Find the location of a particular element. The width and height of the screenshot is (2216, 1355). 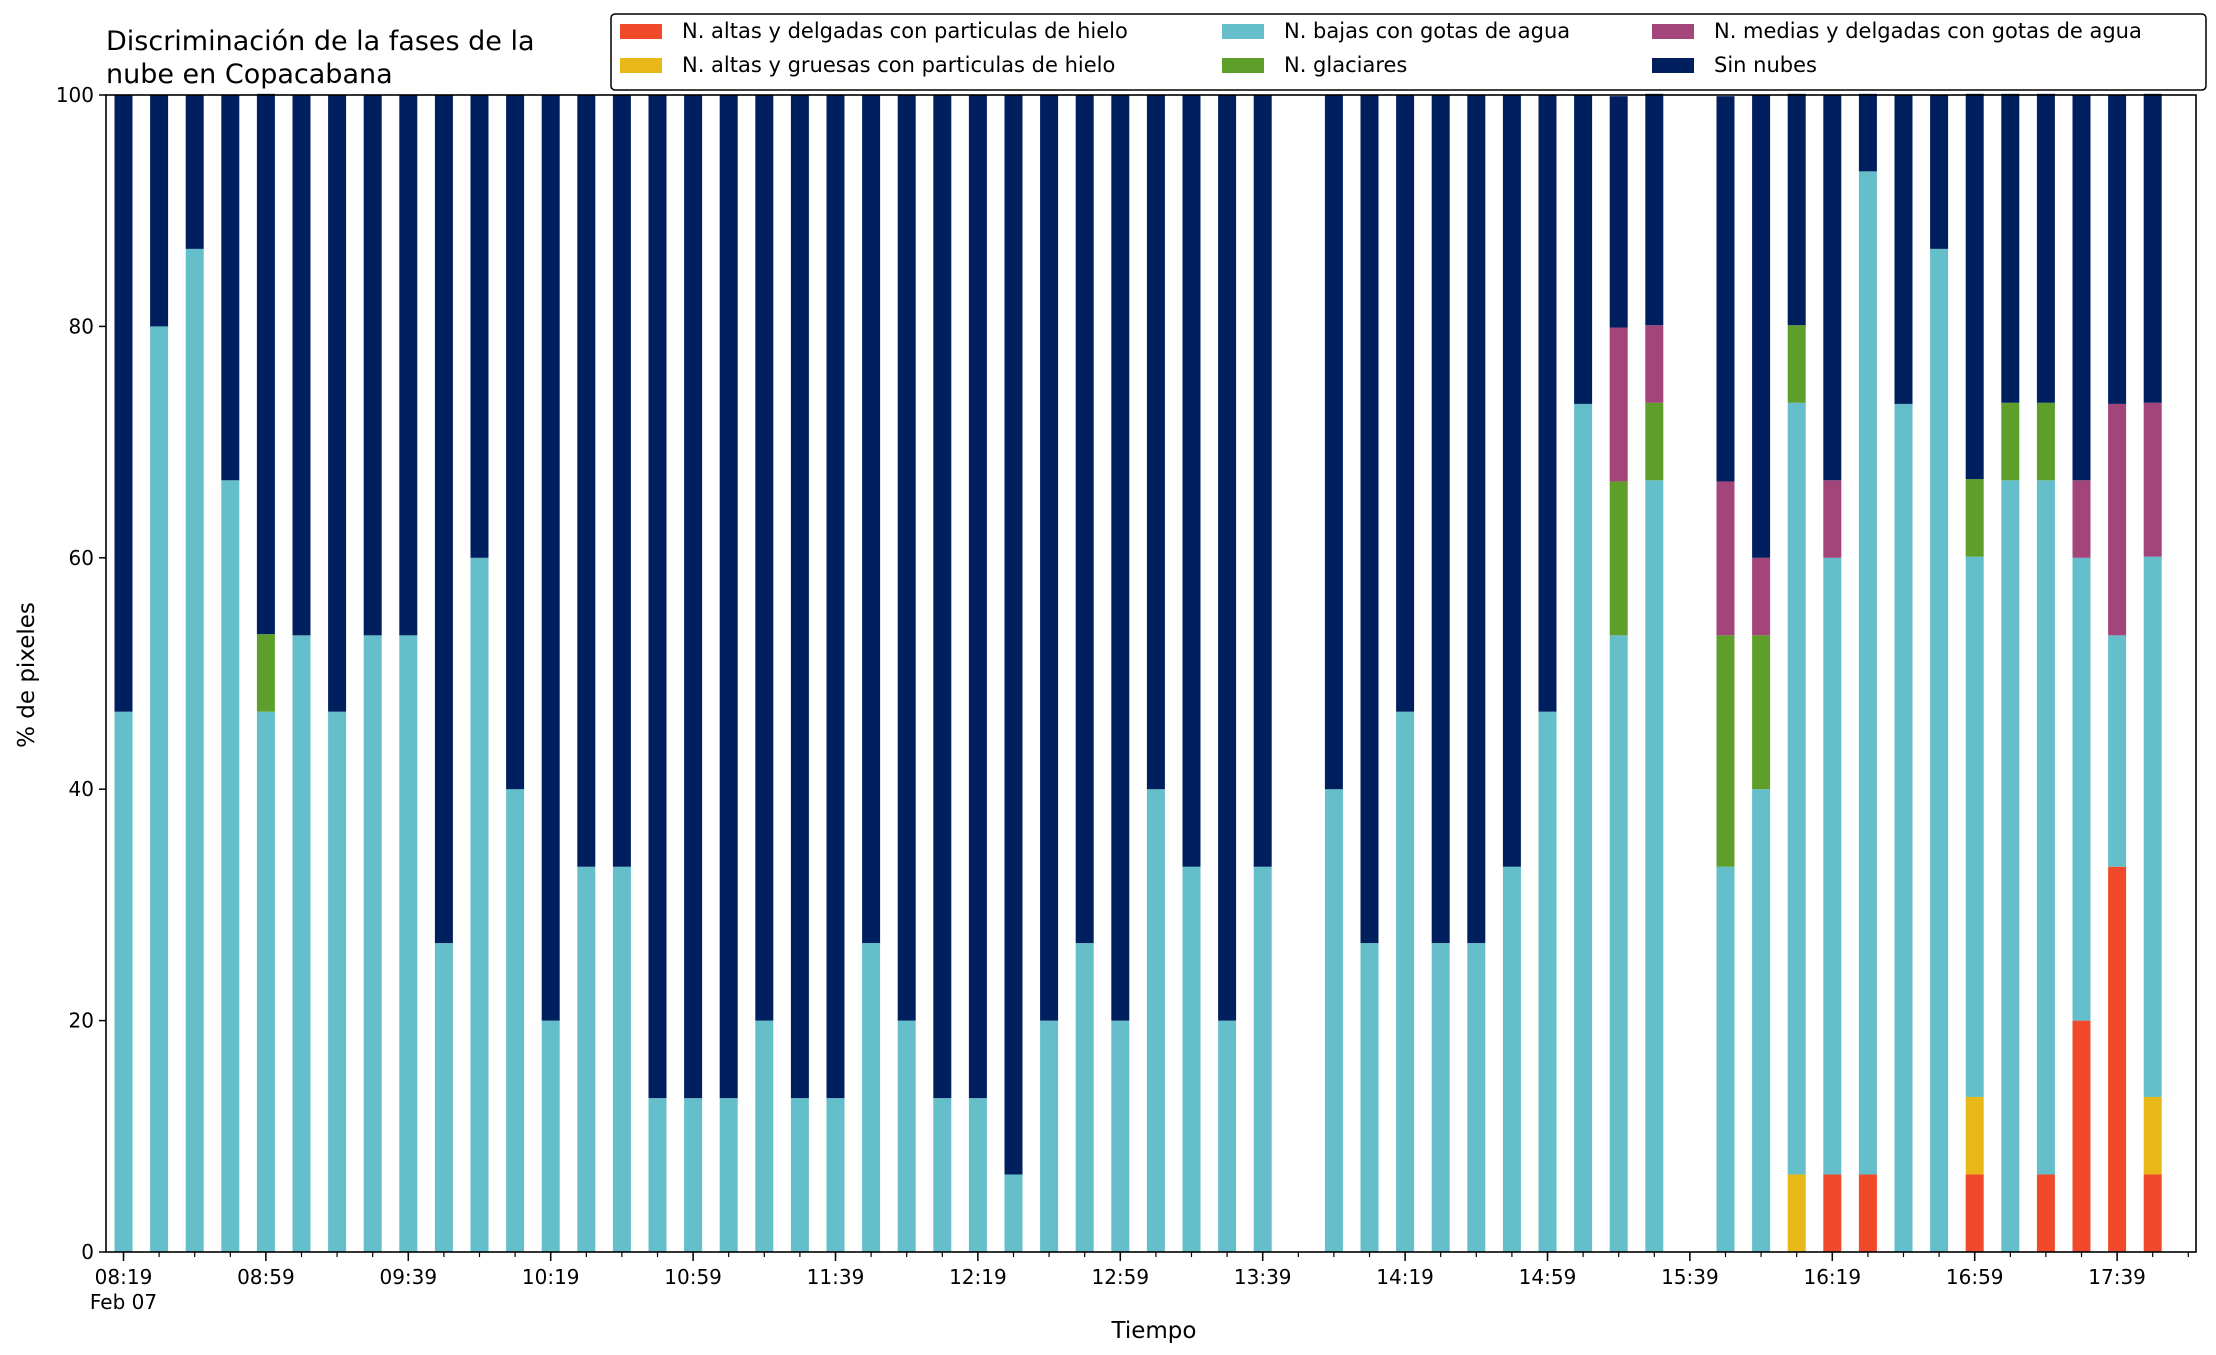

x-tick-label-0: 08:19 is located at coordinates (124, 1277).